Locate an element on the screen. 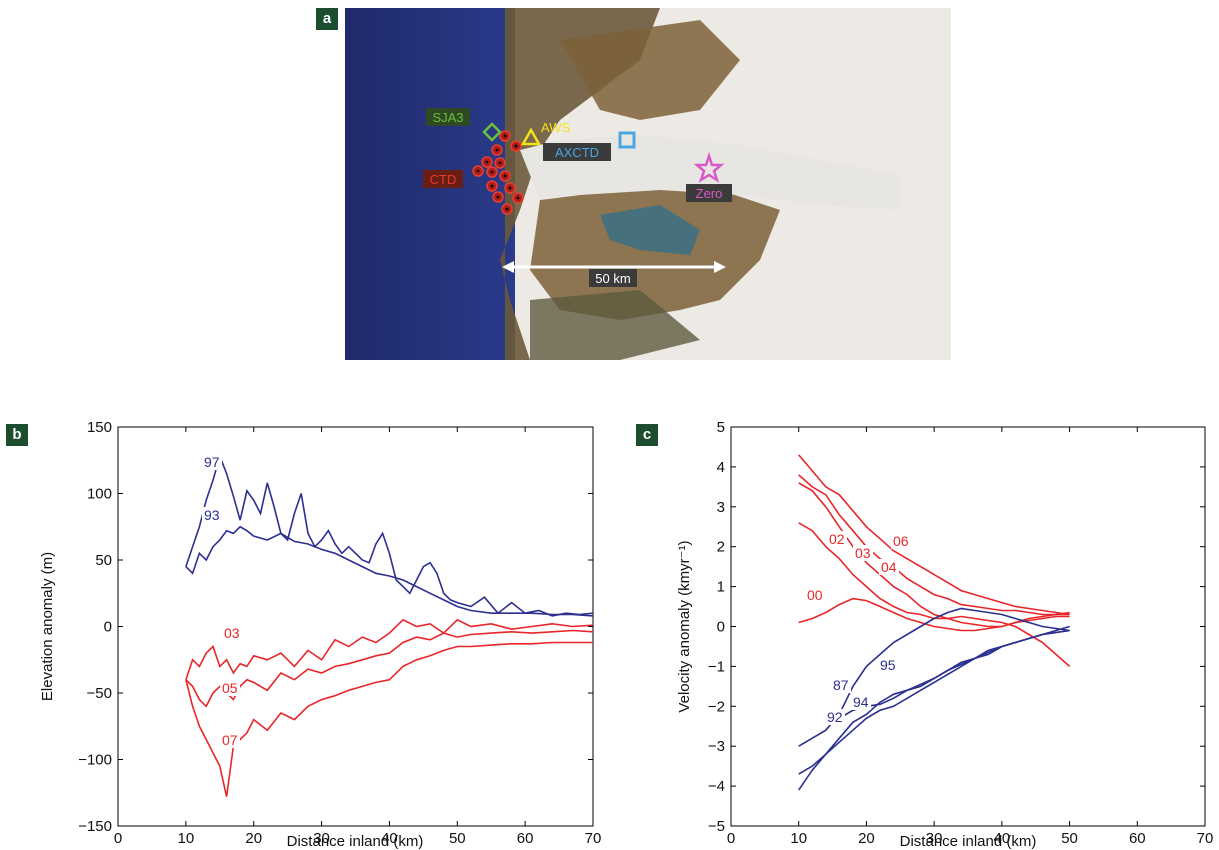 The height and width of the screenshot is (850, 1219). land-south is located at coordinates (655, 255).